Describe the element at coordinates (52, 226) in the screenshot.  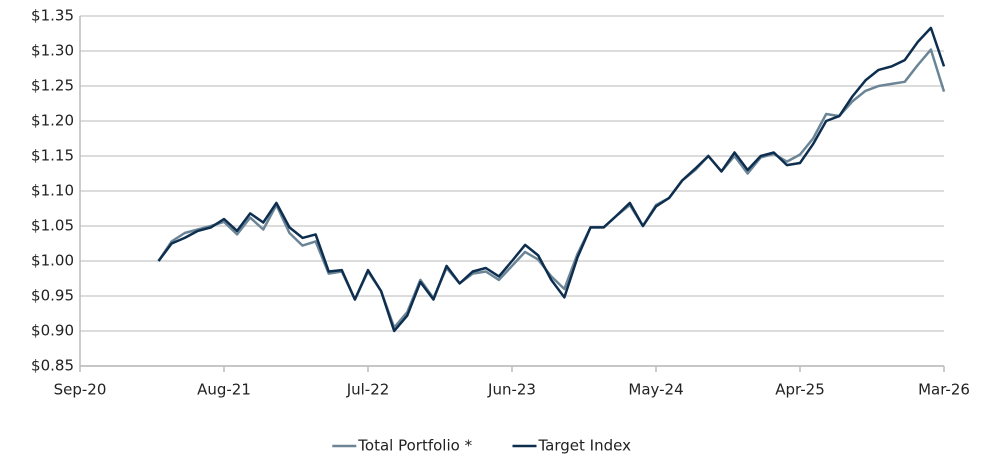
I see `y-tick-label: $1.05` at that location.